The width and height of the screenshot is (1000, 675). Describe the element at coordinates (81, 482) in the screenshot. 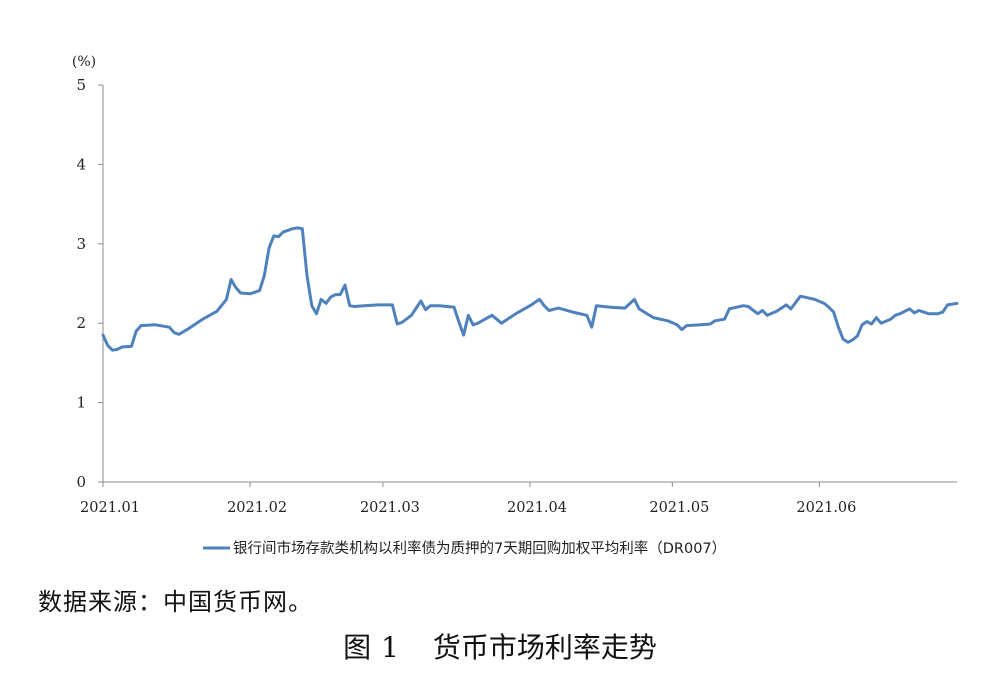

I see `y-tick-label: 0` at that location.